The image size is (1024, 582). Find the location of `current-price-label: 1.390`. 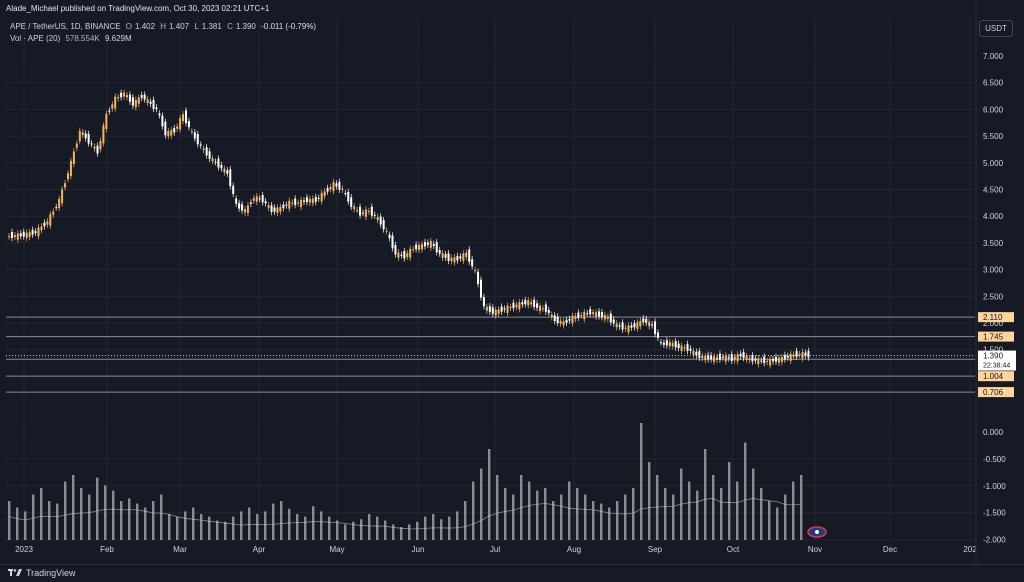

current-price-label: 1.390 is located at coordinates (993, 356).